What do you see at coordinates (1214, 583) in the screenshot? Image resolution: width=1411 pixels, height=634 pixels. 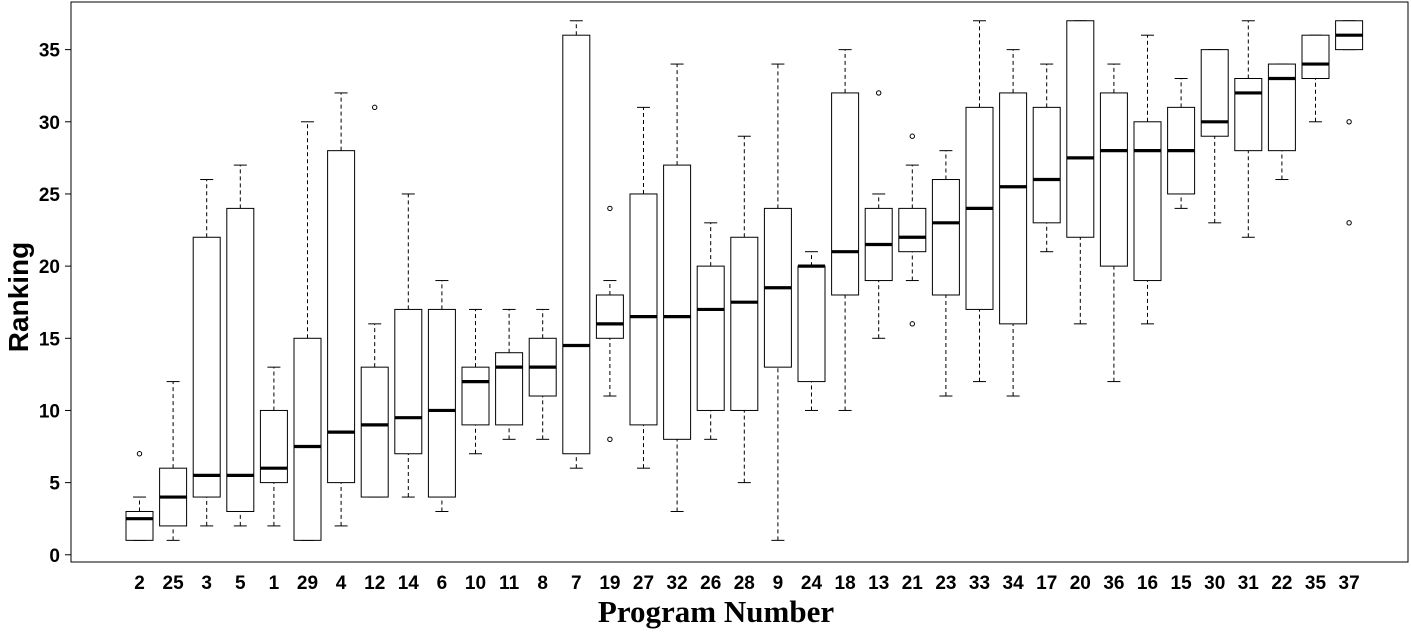 I see `x-tick-label: 30` at bounding box center [1214, 583].